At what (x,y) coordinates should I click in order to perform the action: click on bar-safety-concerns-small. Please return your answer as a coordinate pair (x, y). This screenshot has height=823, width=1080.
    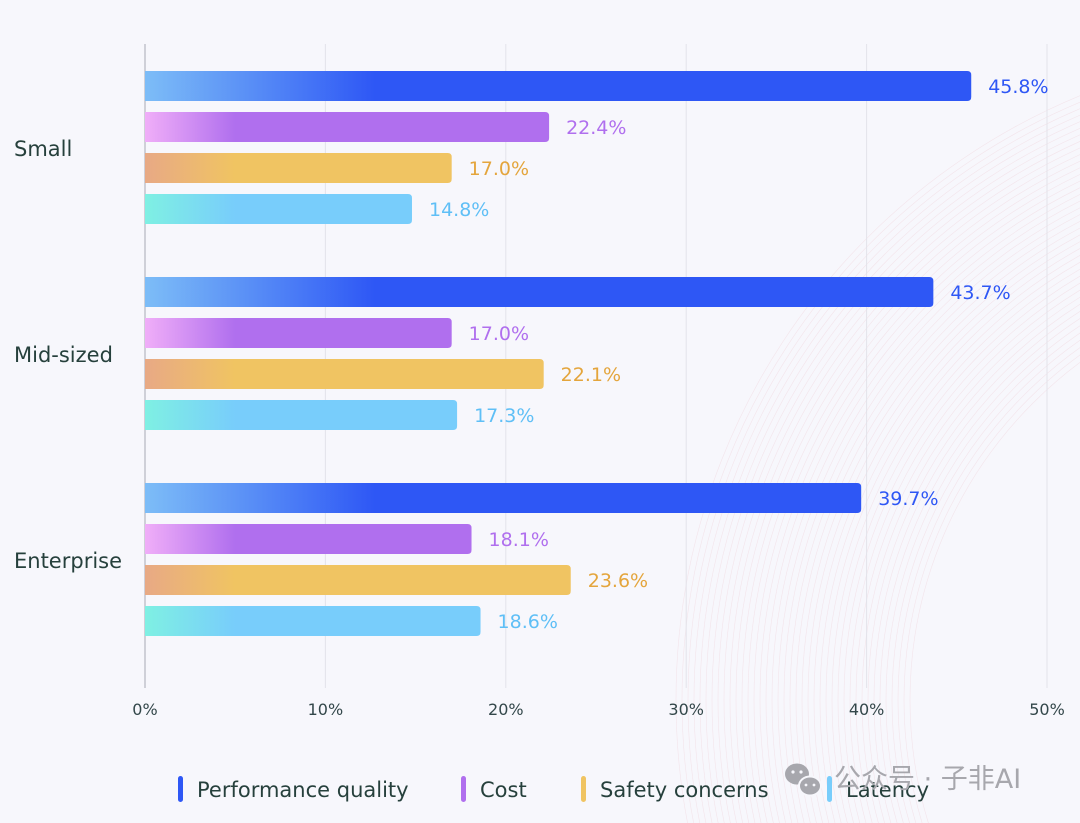
    Looking at the image, I should click on (298, 168).